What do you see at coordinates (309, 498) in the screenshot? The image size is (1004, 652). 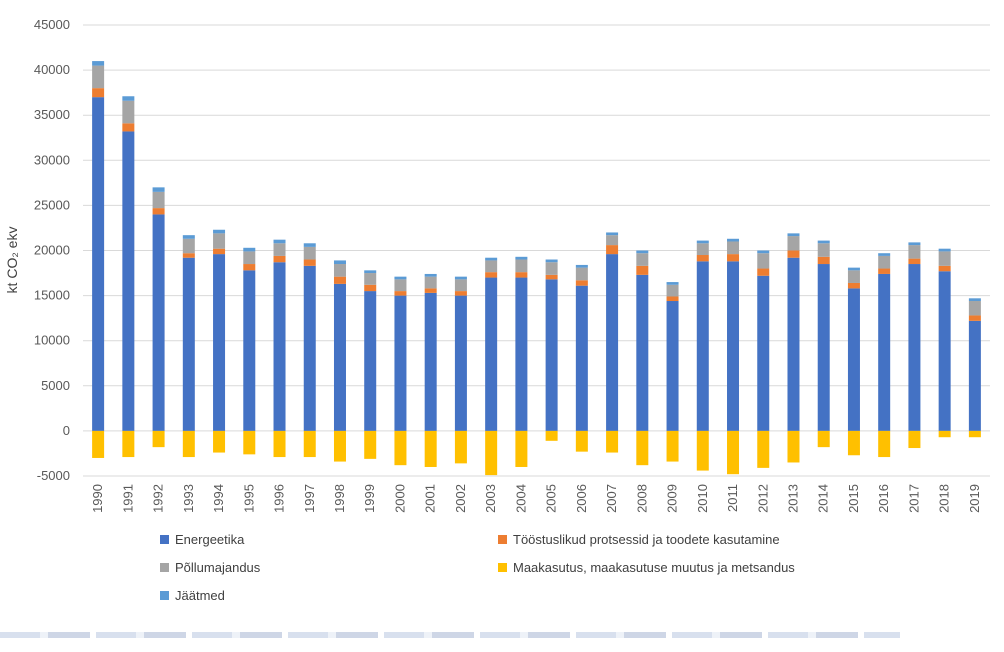 I see `x-tick-label: 1997` at bounding box center [309, 498].